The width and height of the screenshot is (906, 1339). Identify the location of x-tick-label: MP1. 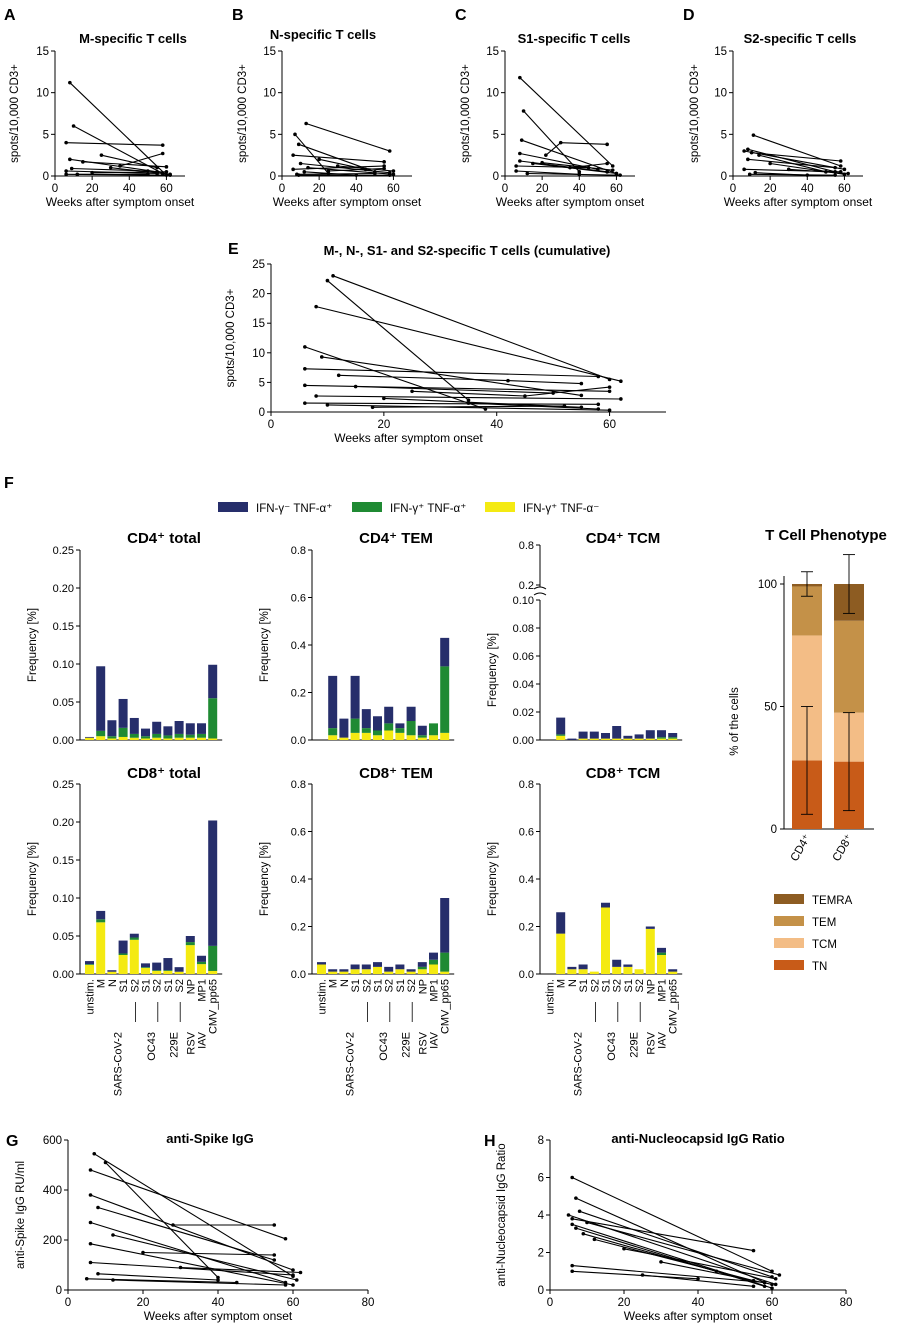
(663, 990).